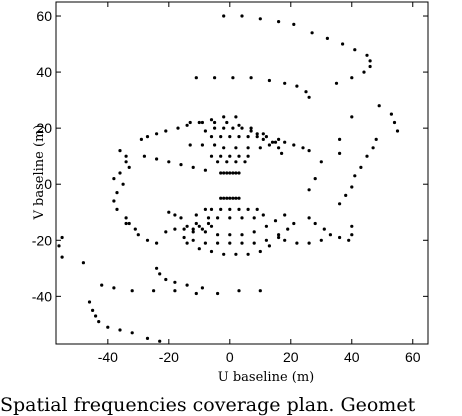 The height and width of the screenshot is (416, 462). Describe the element at coordinates (44, 128) in the screenshot. I see `y-tick-label: 20` at that location.